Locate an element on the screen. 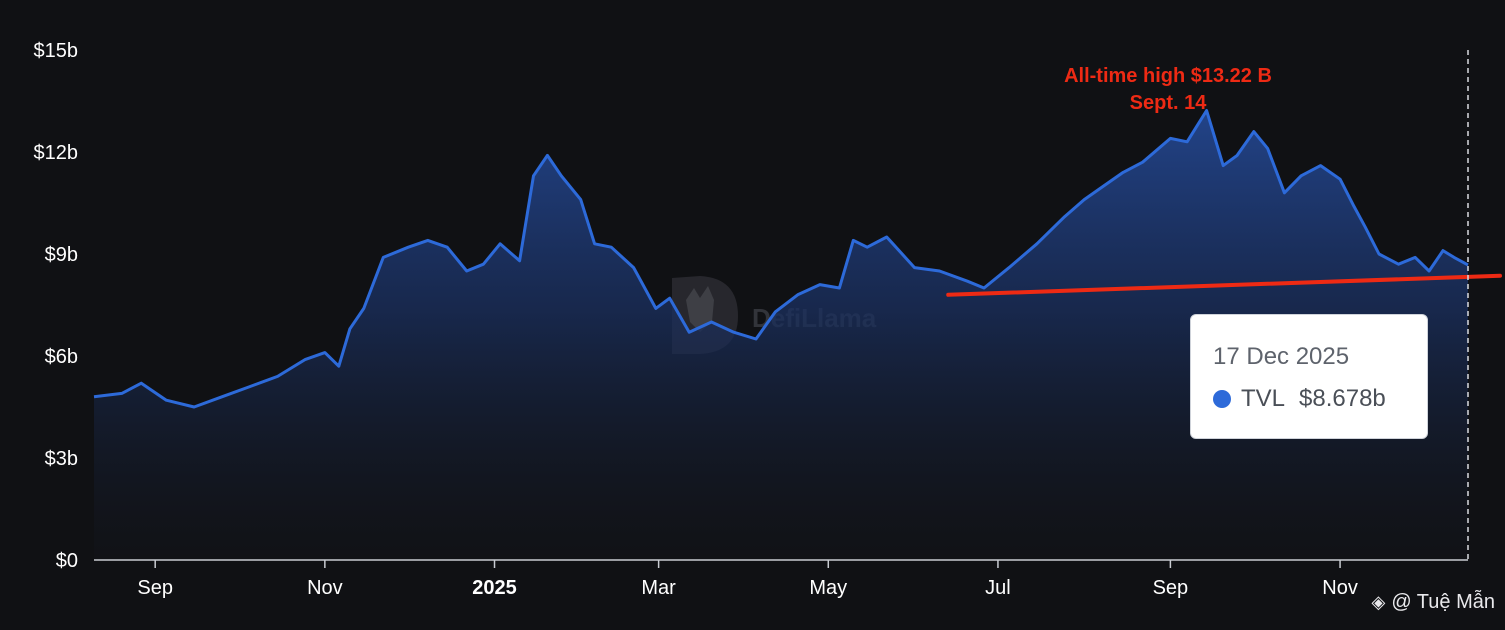 The image size is (1505, 630). ath-annotation-line1: All-time high $13.22 B is located at coordinates (1168, 76).